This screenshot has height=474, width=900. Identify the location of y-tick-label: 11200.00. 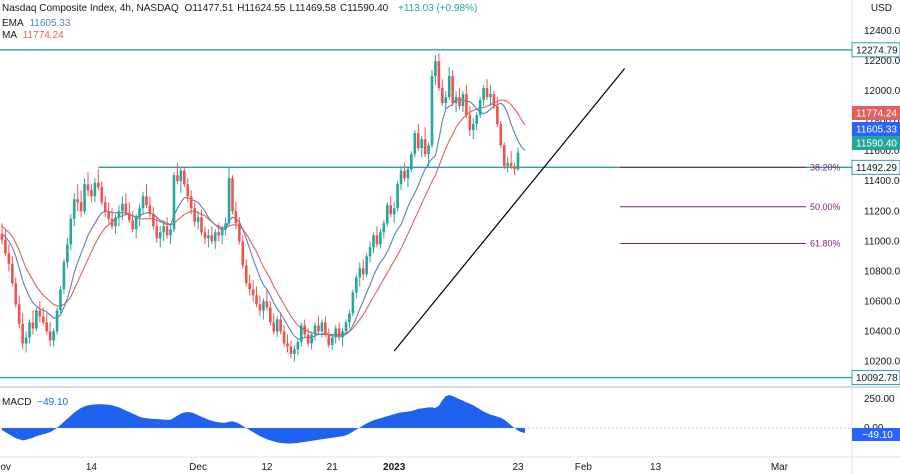
(882, 211).